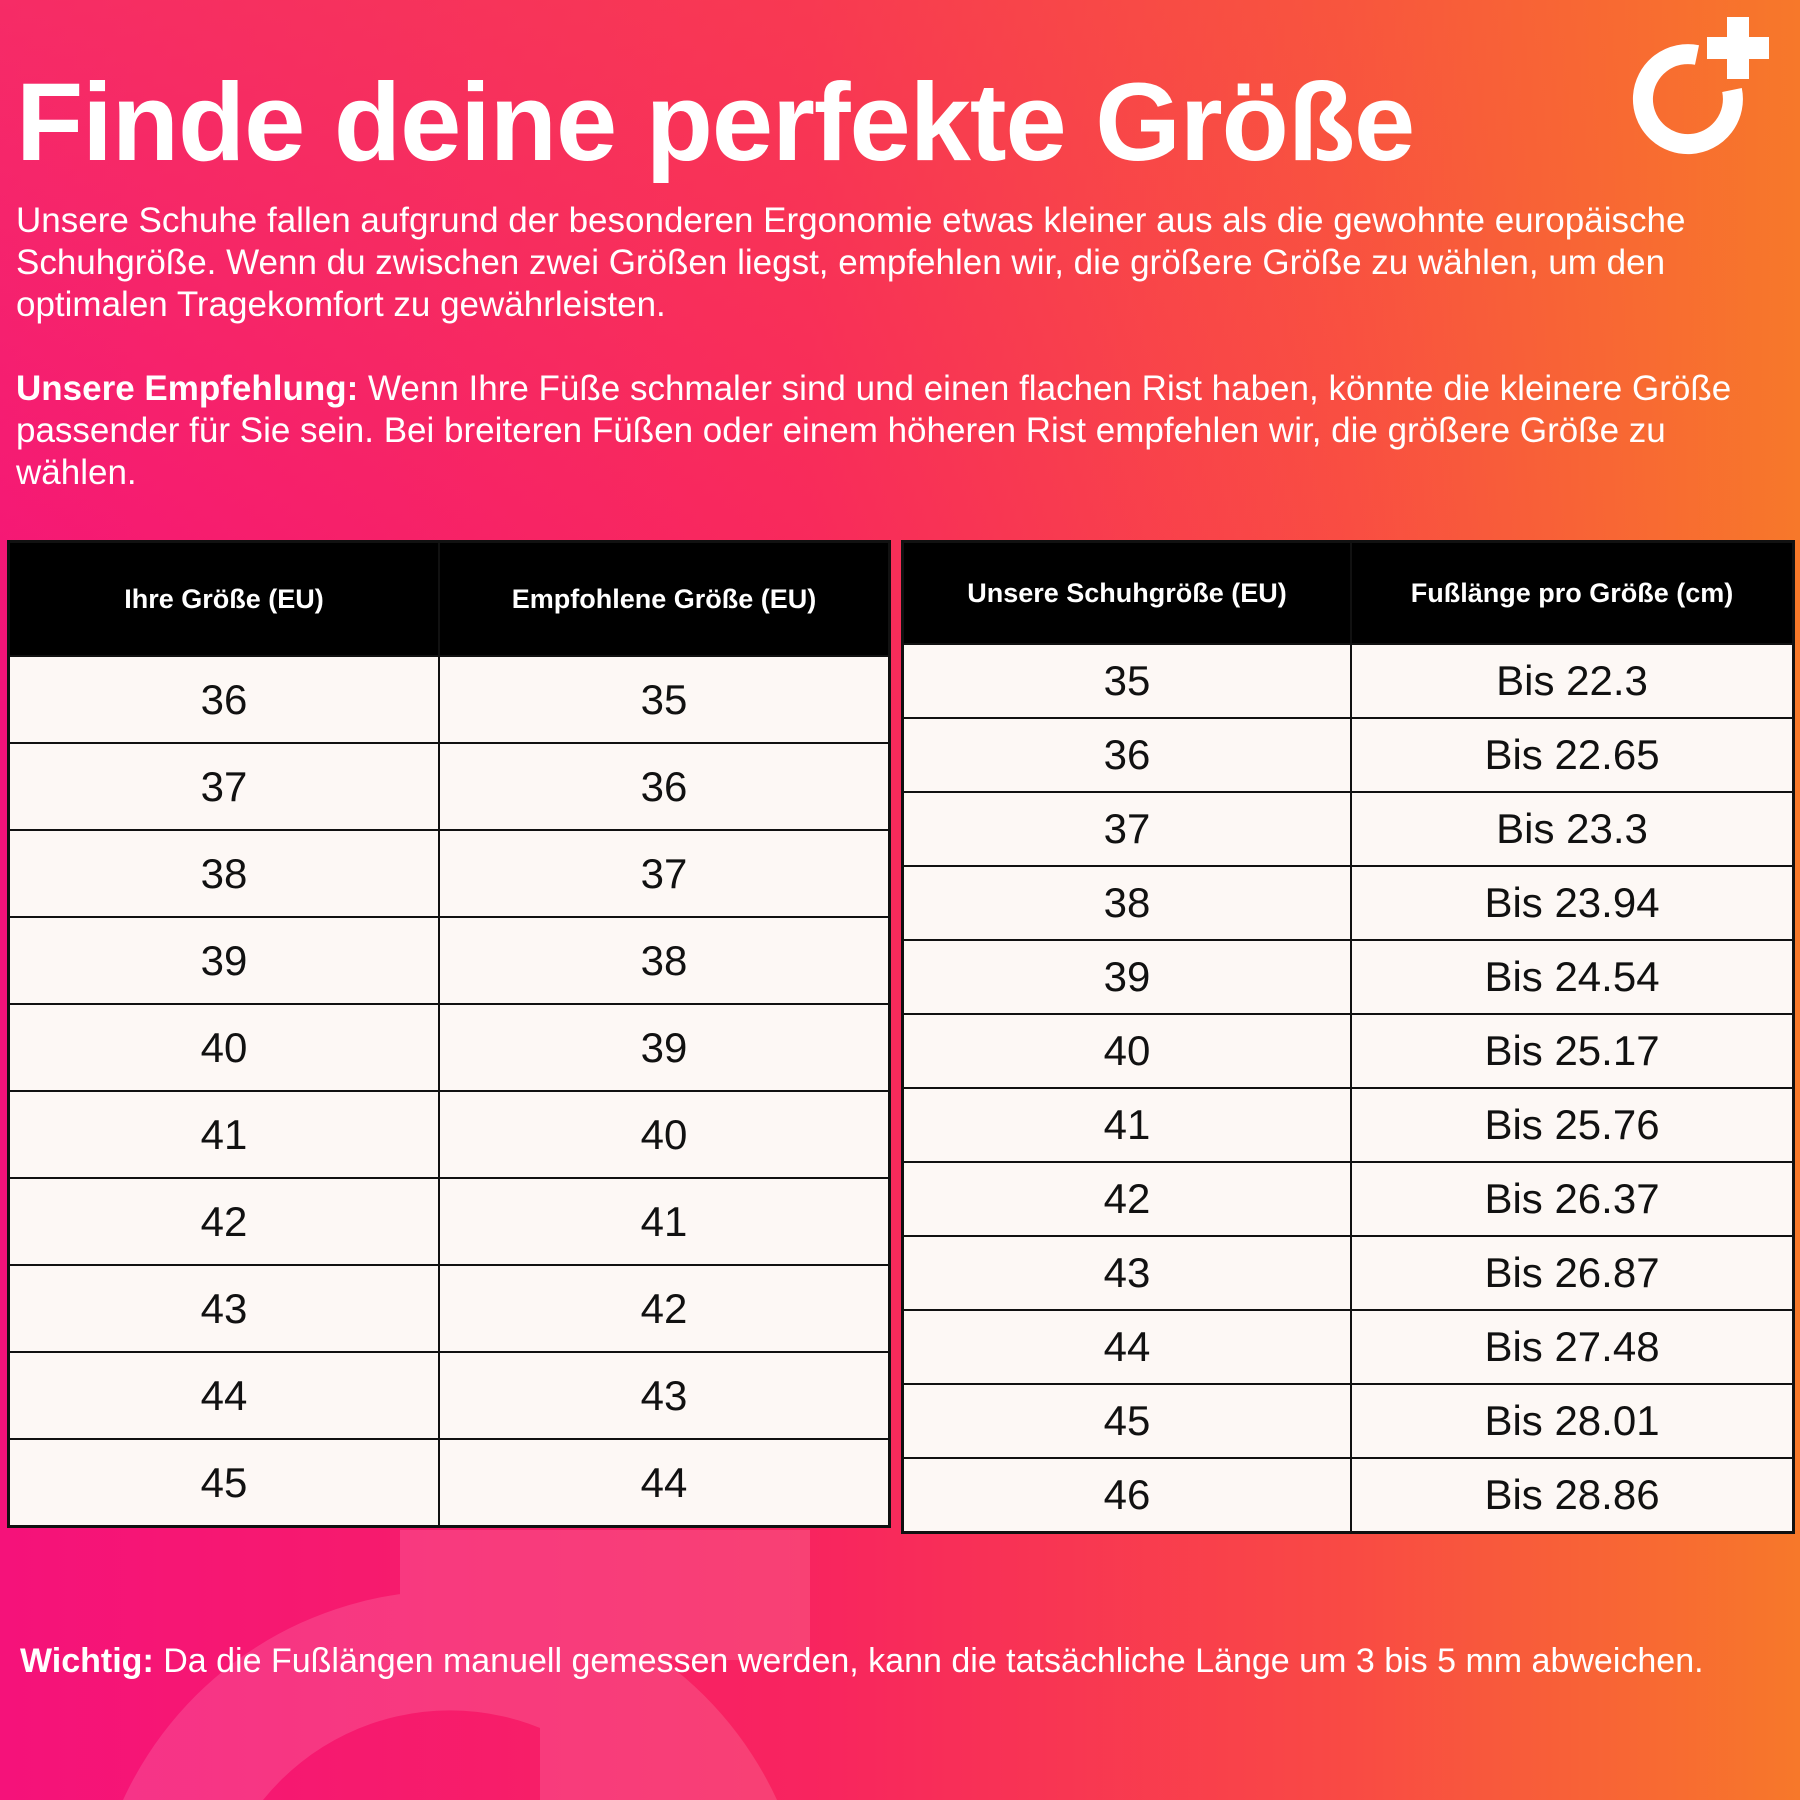 This screenshot has width=1800, height=1800. I want to click on table-cell: Bis 22.3, so click(1572, 681).